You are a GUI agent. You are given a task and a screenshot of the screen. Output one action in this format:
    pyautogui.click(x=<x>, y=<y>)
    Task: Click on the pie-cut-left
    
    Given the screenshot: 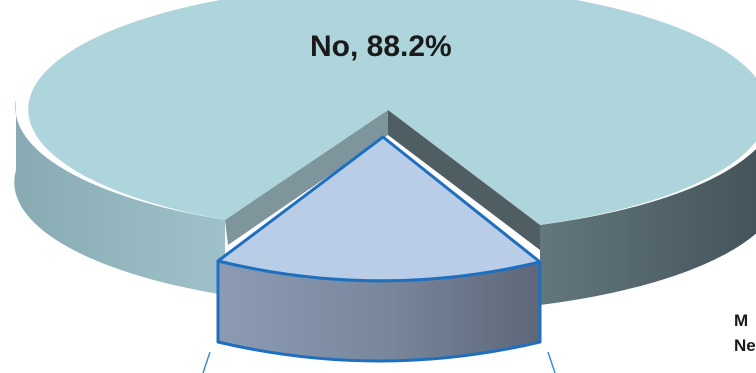 What is the action you would take?
    pyautogui.click(x=306, y=177)
    